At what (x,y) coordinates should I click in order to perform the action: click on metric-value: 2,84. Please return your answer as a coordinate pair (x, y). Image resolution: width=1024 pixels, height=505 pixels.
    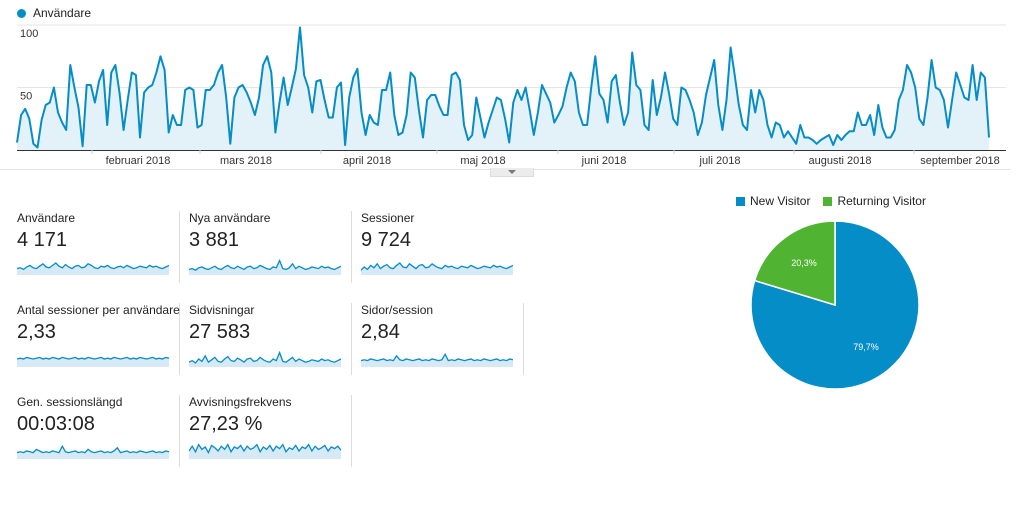
    Looking at the image, I should click on (380, 332).